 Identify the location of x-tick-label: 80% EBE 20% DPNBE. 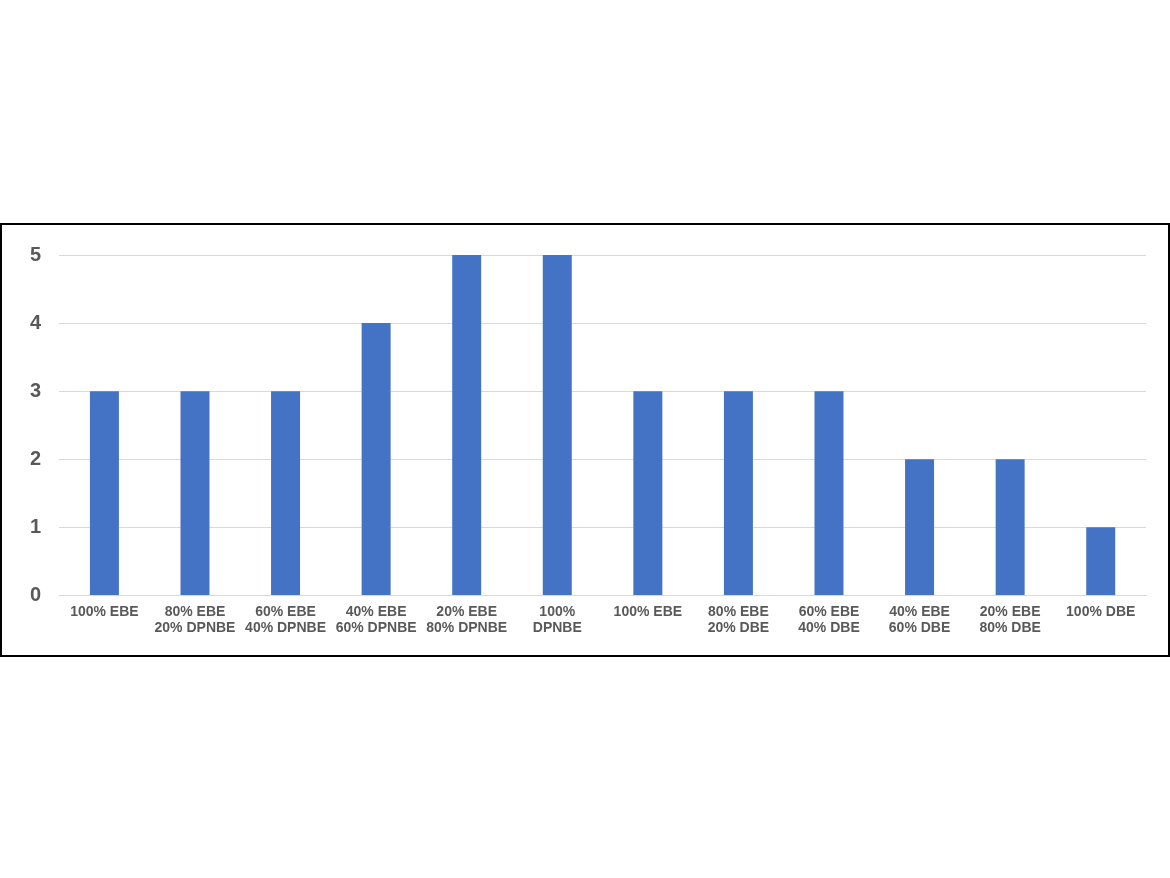
(195, 619).